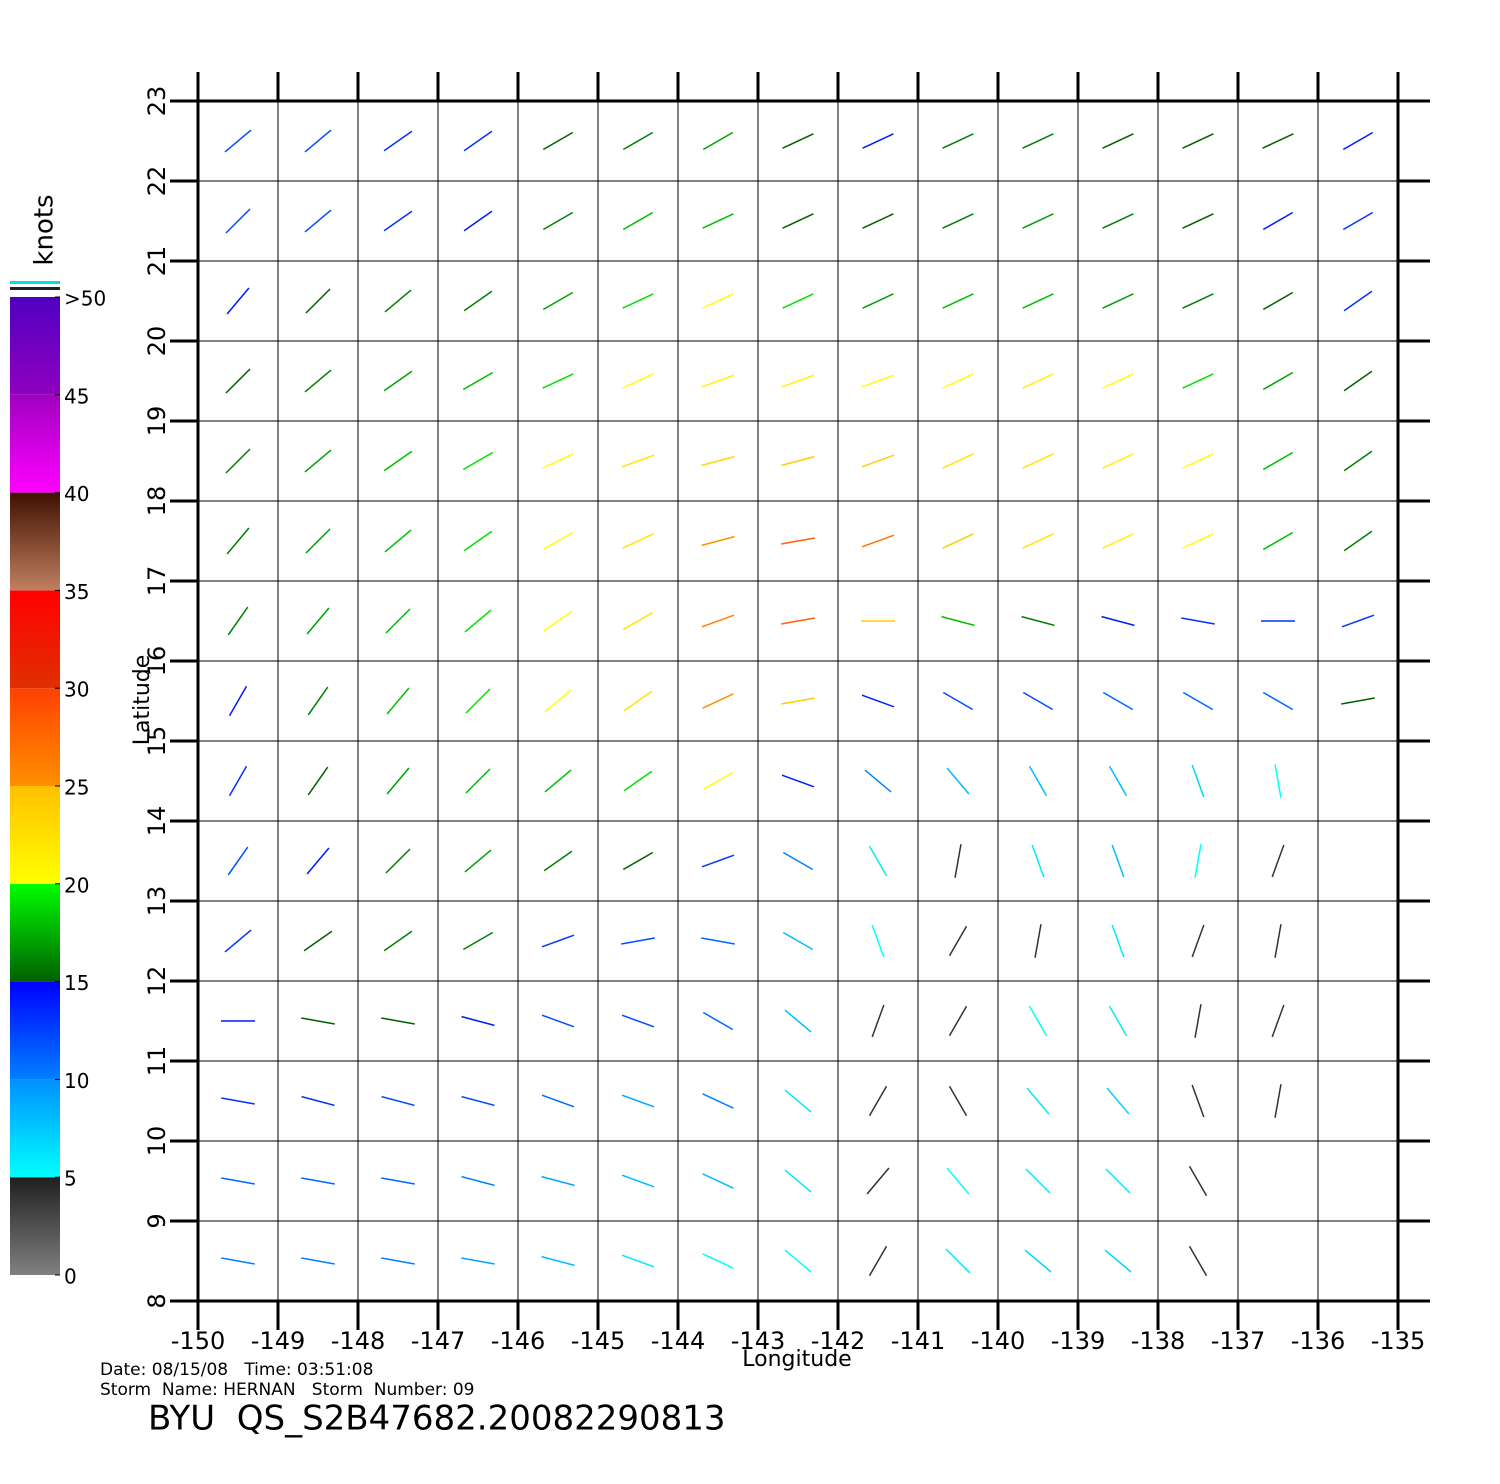 The image size is (1500, 1484). Describe the element at coordinates (157, 821) in the screenshot. I see `y-tick-label: 14` at that location.